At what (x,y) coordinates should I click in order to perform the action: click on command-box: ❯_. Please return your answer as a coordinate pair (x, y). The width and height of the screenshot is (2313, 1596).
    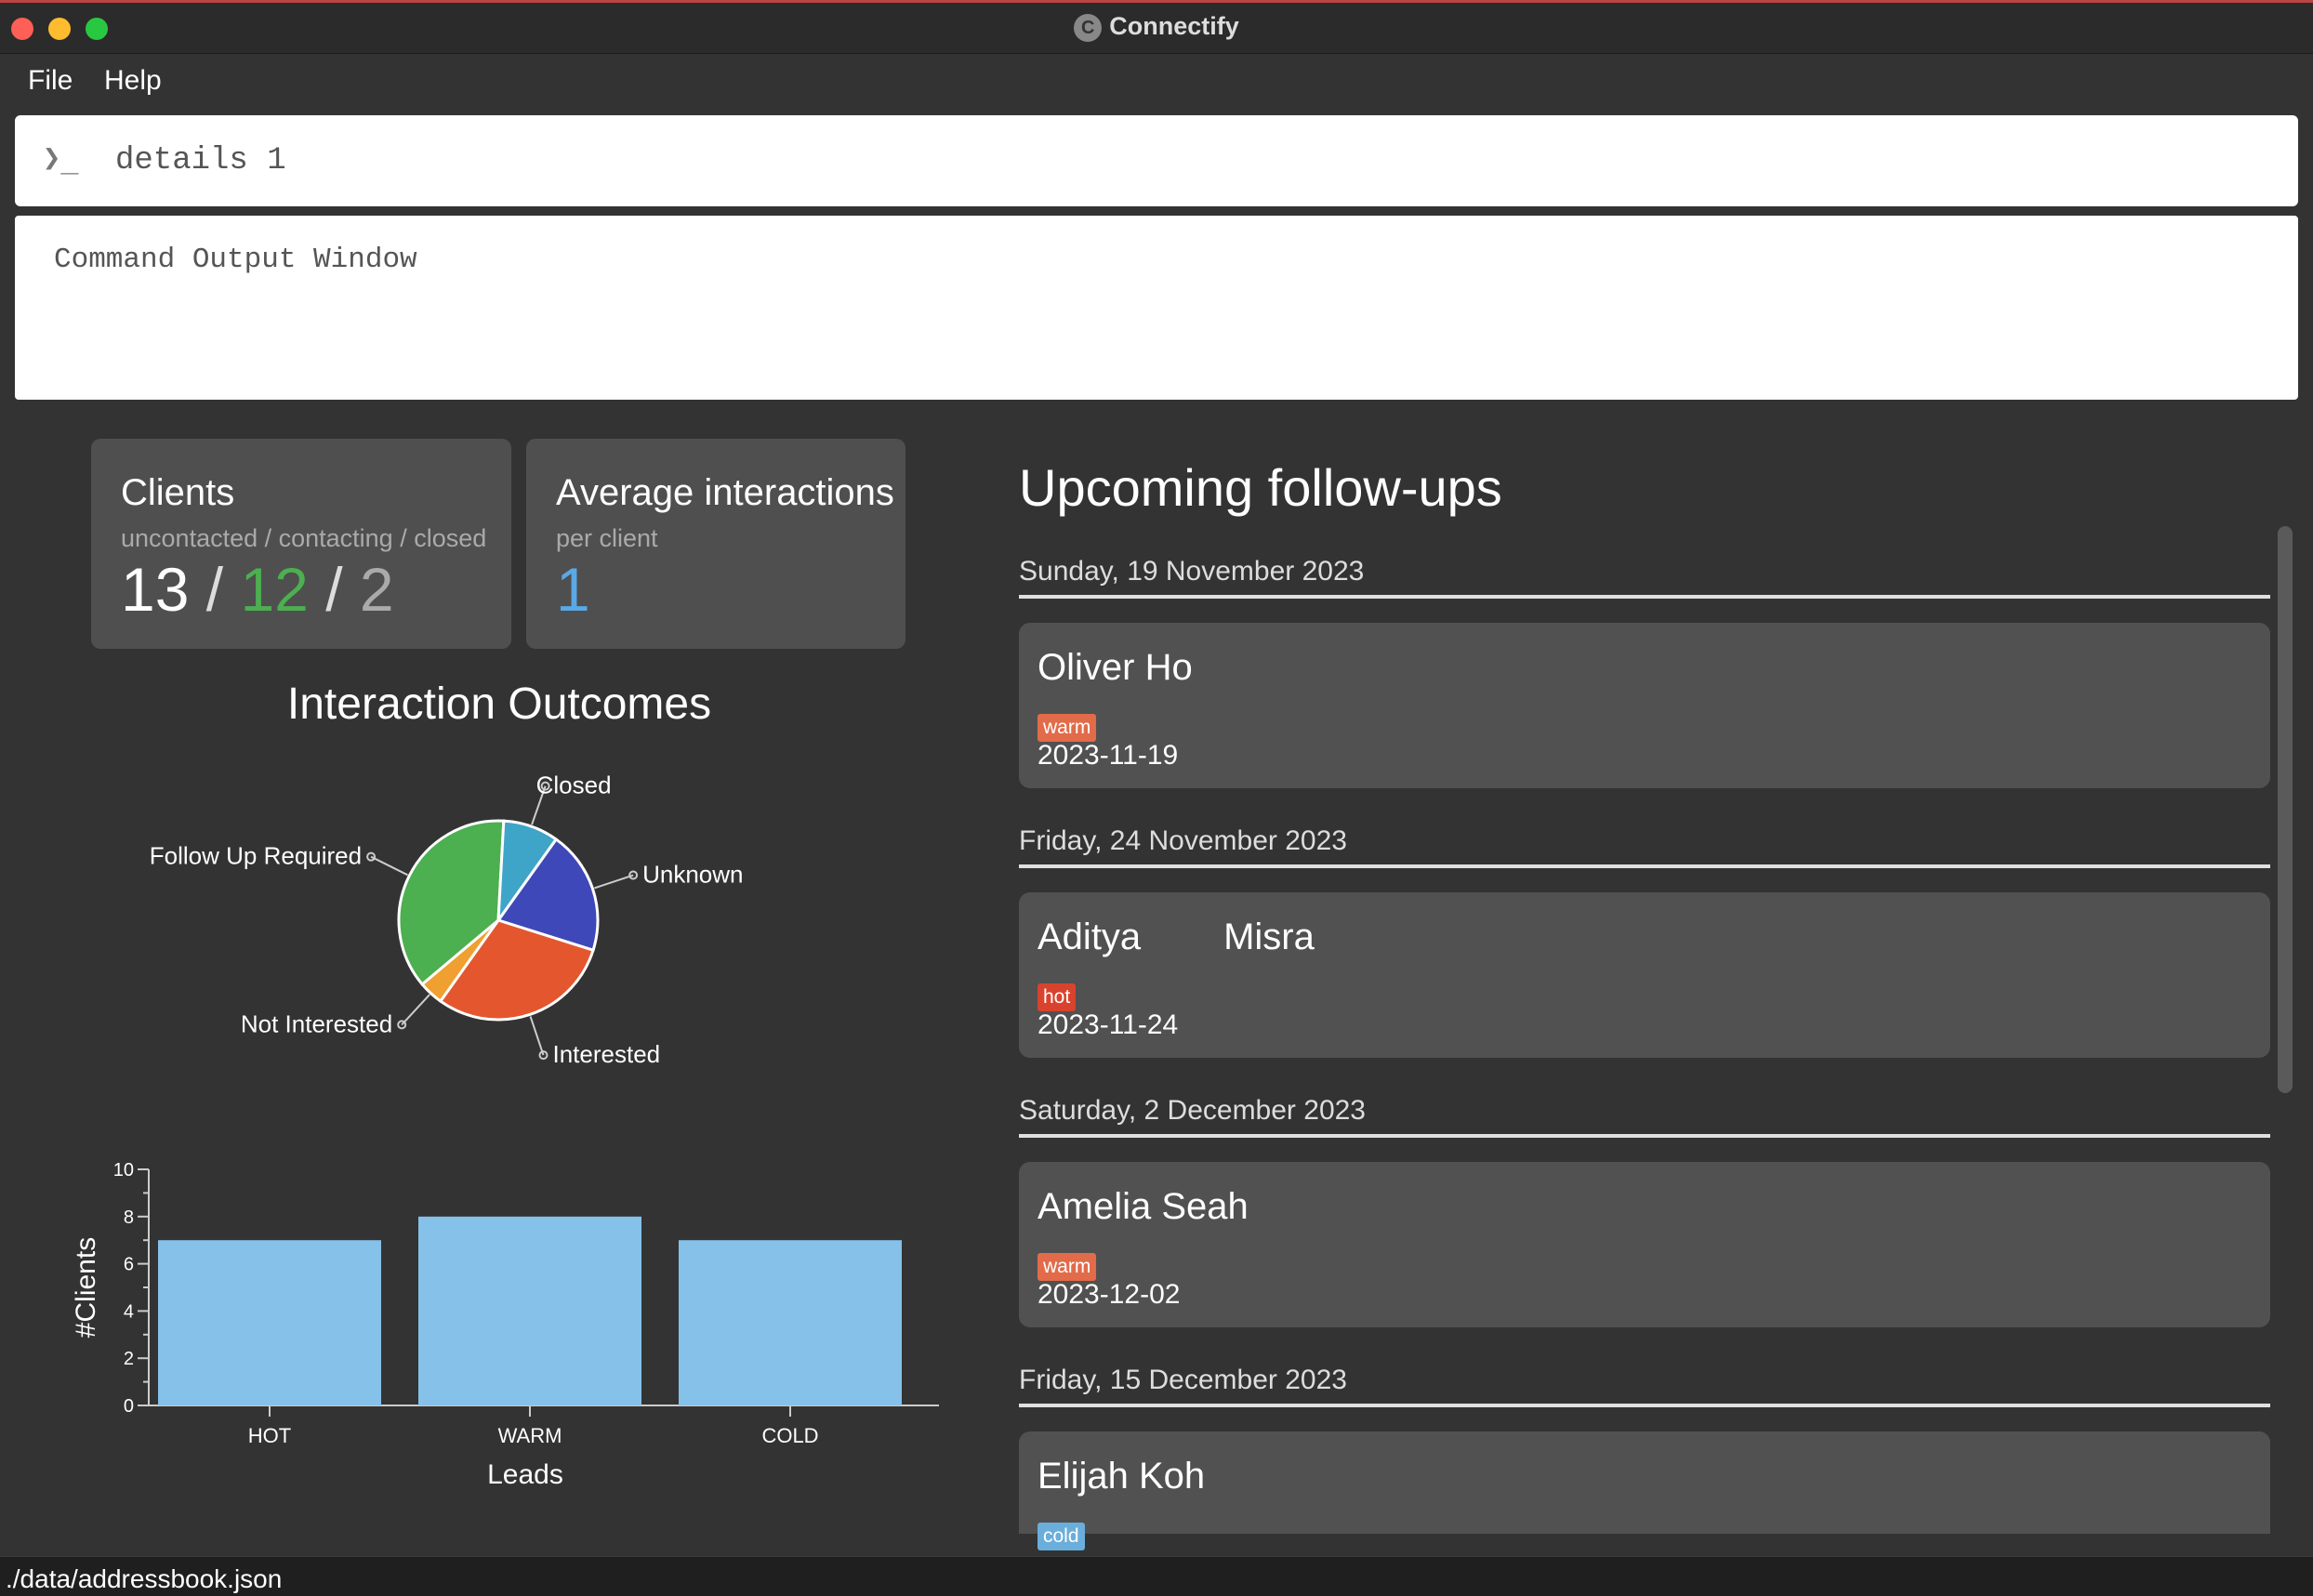
    Looking at the image, I should click on (1156, 161).